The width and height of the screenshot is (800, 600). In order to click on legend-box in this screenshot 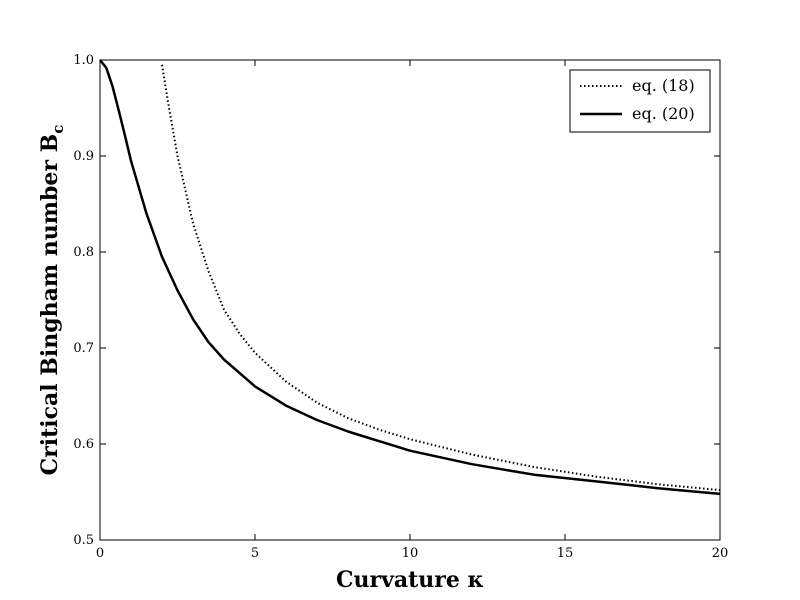, I will do `click(640, 101)`.